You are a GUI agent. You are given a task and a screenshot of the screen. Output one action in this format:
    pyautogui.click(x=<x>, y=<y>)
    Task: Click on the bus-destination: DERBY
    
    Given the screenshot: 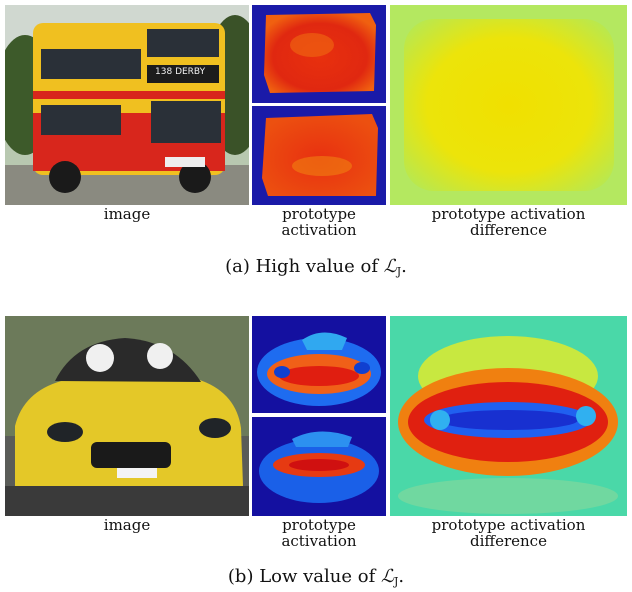 What is the action you would take?
    pyautogui.click(x=190, y=72)
    